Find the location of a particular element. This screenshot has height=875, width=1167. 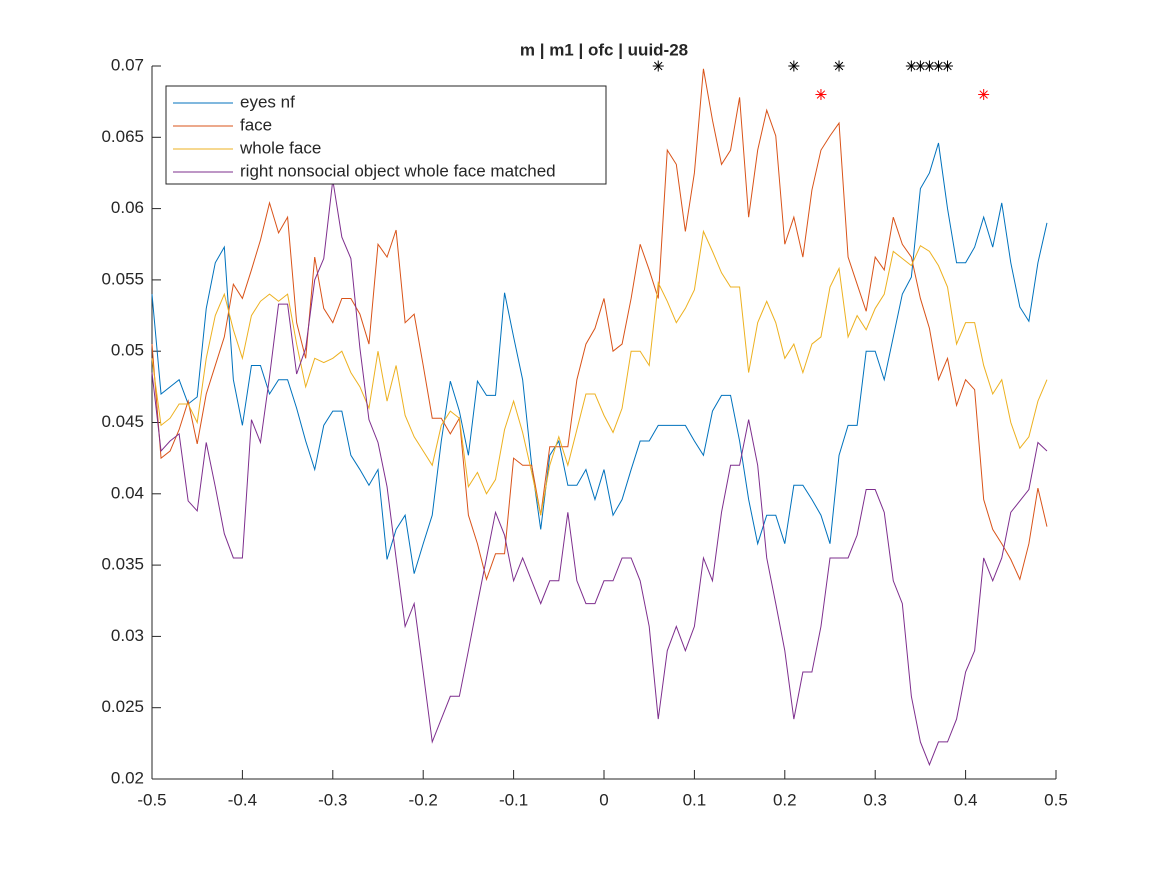

legend-label: eyes nf is located at coordinates (267, 101).